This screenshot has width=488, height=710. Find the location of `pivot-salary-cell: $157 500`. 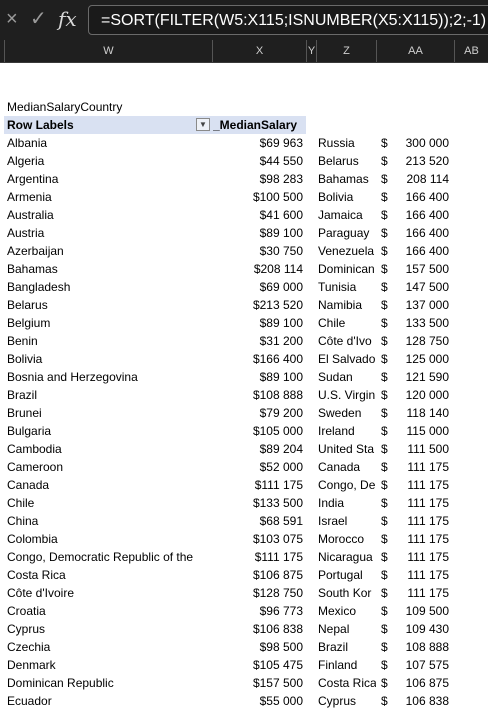

pivot-salary-cell: $157 500 is located at coordinates (277, 683).